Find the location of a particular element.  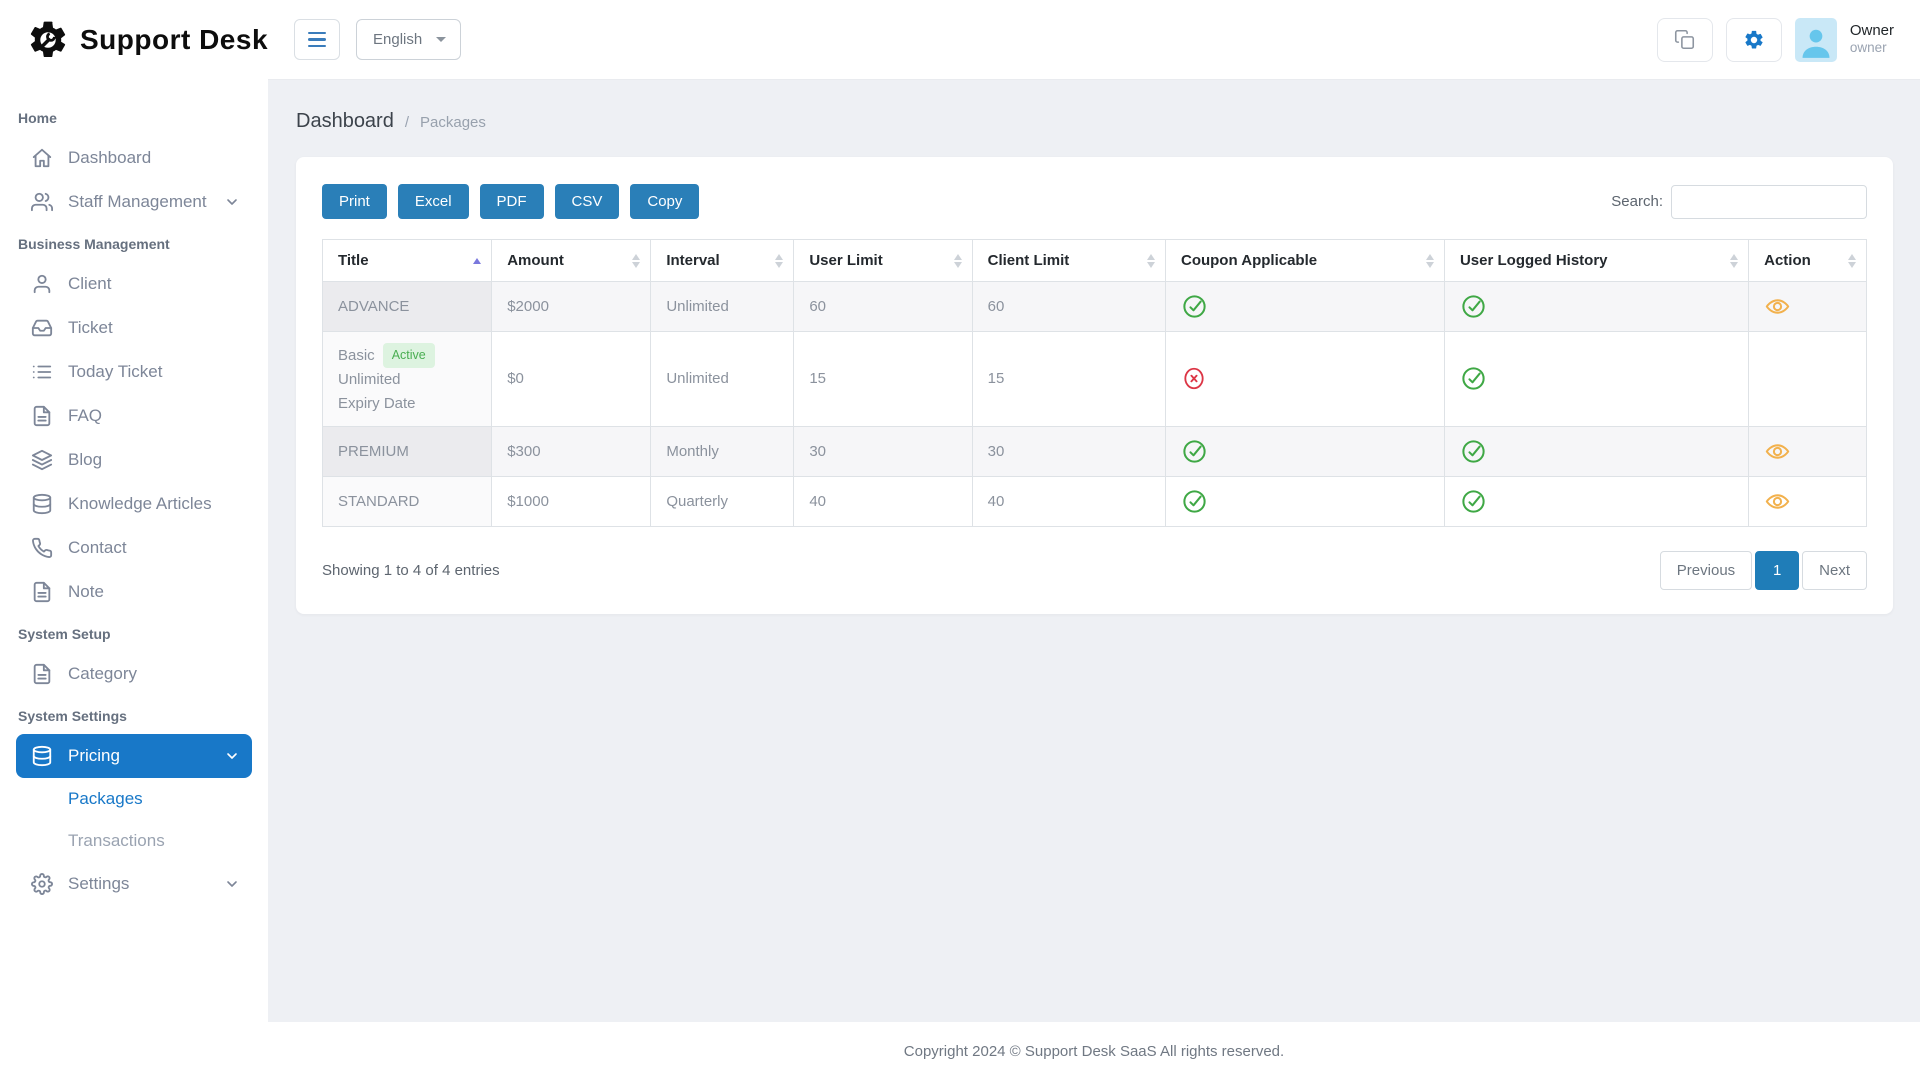

column-header-action: Action is located at coordinates (1807, 260).